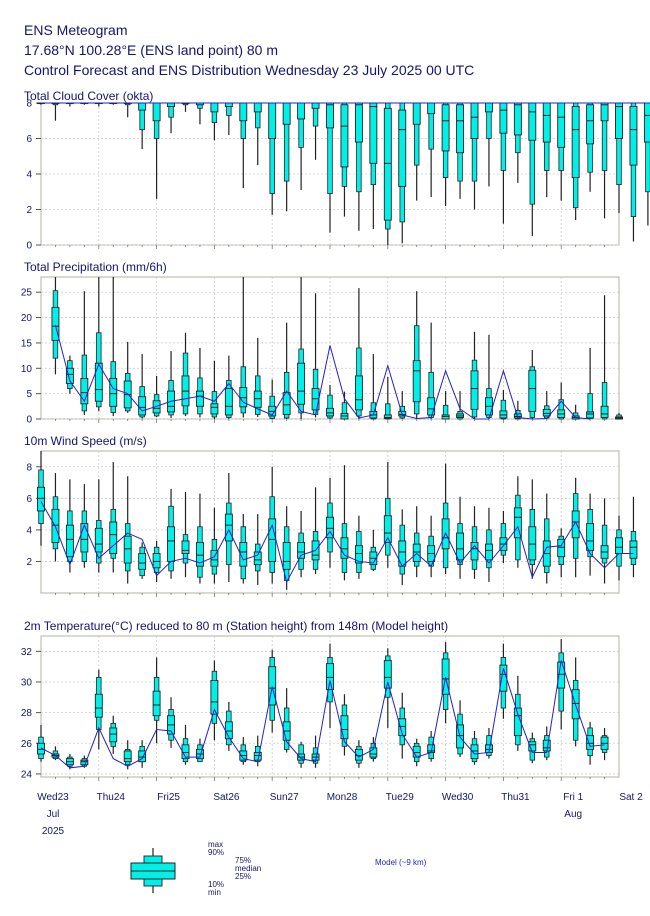 The image size is (650, 916). I want to click on panel-title: Total Precipitation (mm/6h), so click(95, 267).